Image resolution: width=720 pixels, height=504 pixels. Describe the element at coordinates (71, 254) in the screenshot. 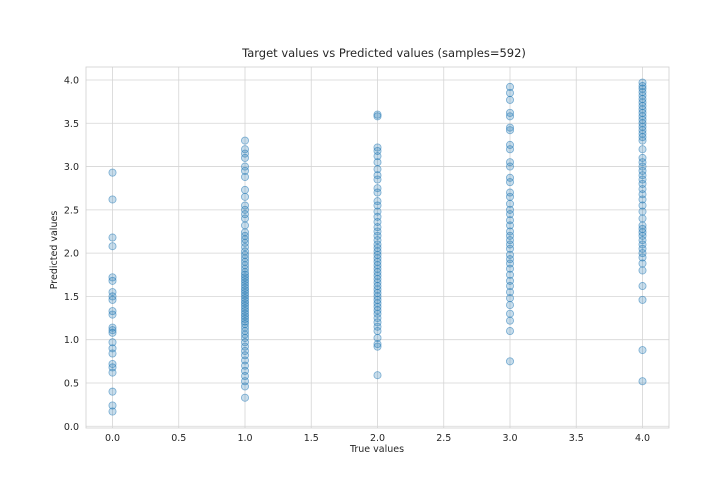

I see `y-tick-label: 2.0` at that location.